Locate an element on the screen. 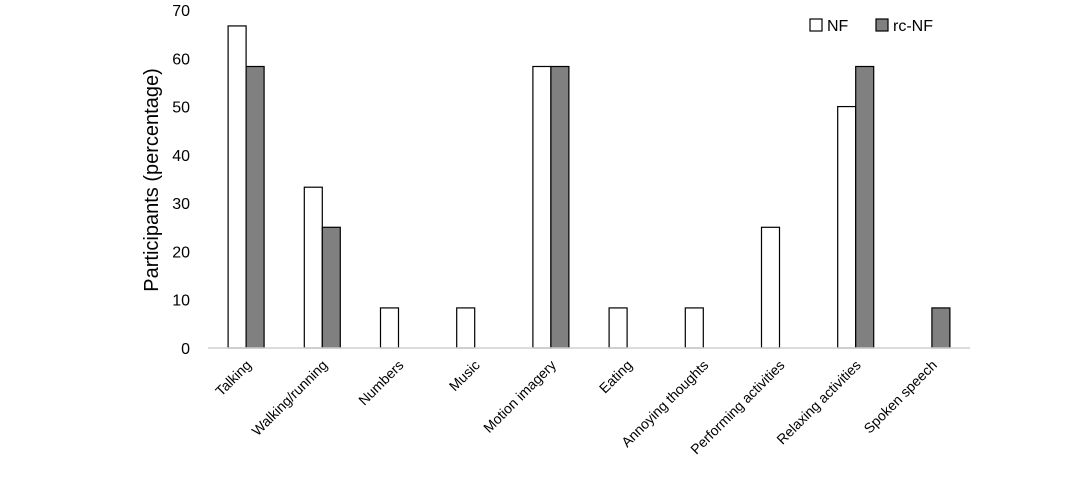  y-tick-label: 60 is located at coordinates (181, 59).